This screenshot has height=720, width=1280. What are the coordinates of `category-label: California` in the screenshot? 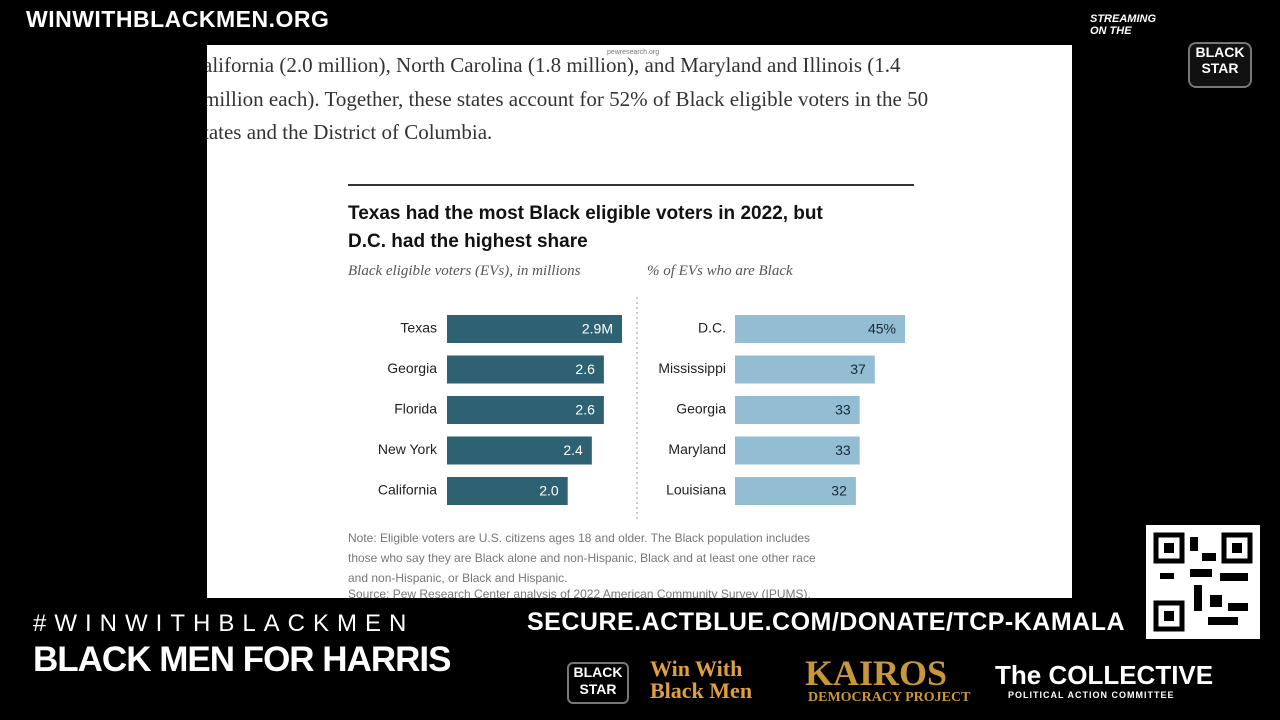 It's located at (407, 490).